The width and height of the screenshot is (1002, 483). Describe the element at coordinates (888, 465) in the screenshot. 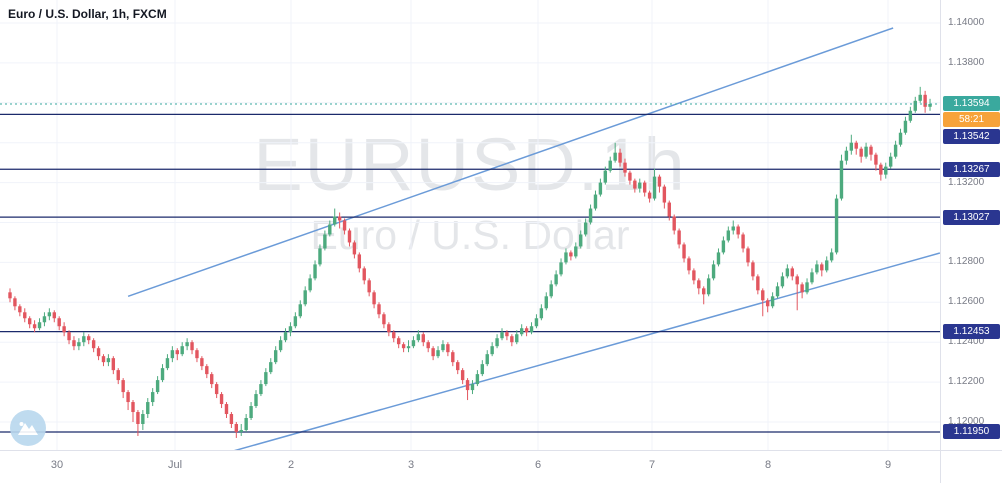

I see `time-axis-label: 9` at that location.